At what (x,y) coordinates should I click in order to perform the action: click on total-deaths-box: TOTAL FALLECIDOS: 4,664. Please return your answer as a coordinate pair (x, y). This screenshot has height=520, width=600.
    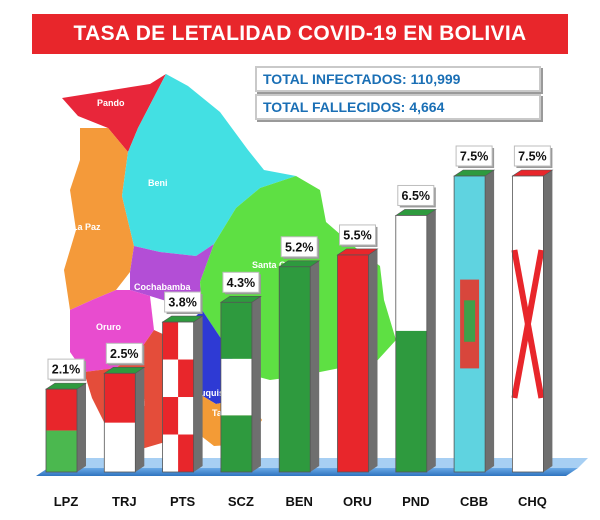
    Looking at the image, I should click on (398, 107).